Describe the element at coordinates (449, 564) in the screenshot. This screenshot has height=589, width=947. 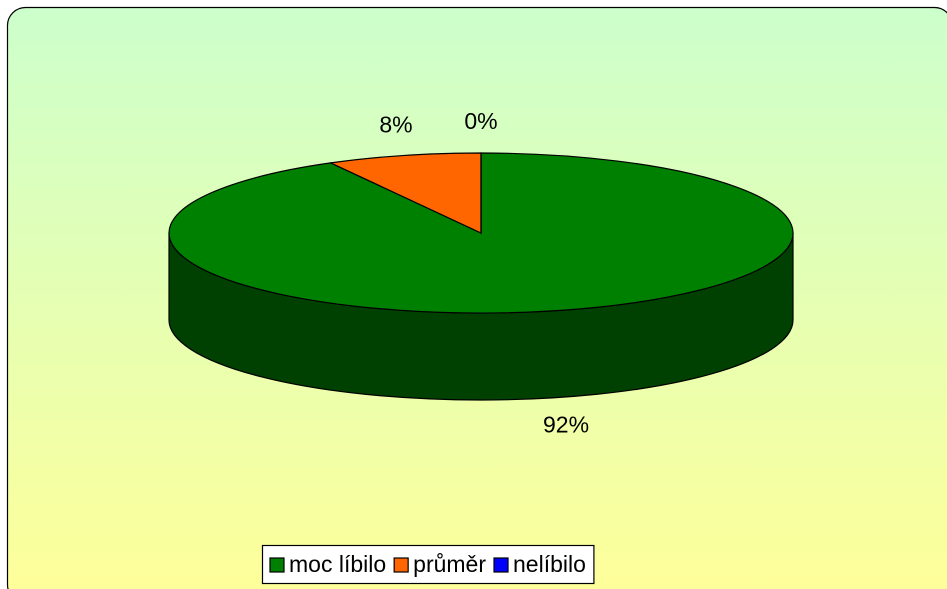
I see `legend-label: průměr` at that location.